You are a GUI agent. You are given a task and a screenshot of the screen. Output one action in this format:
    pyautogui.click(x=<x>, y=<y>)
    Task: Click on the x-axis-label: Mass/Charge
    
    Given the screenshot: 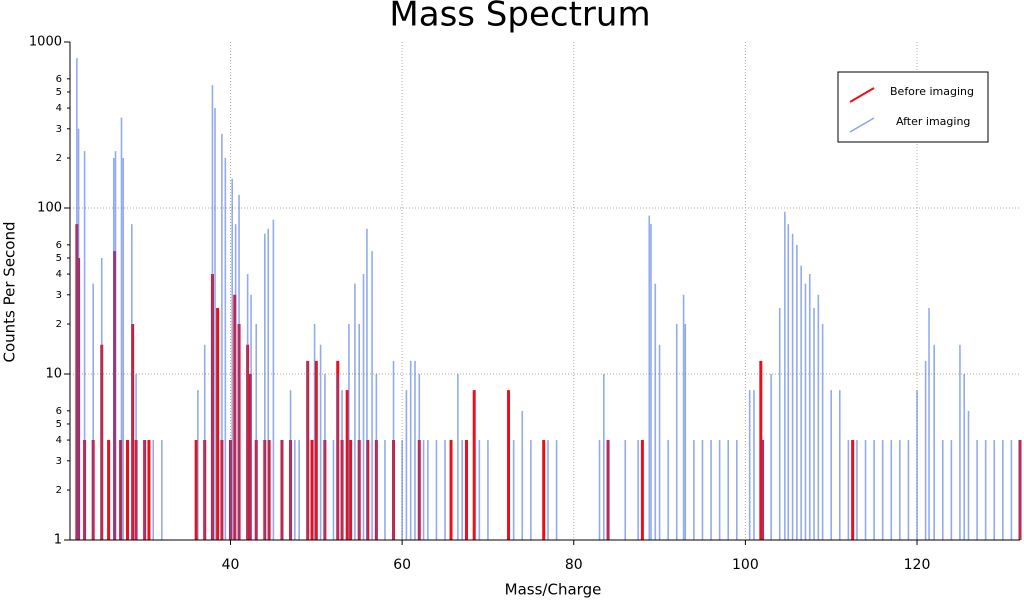 What is the action you would take?
    pyautogui.click(x=553, y=590)
    